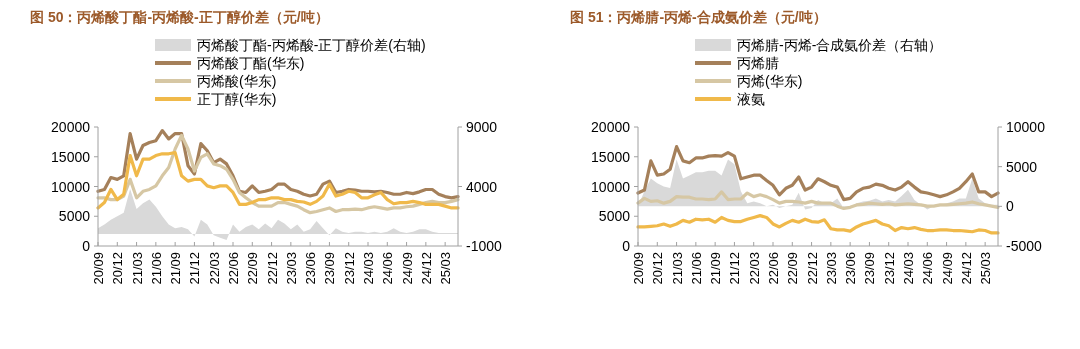 Image resolution: width=1080 pixels, height=349 pixels. I want to click on legend-label: 丙烯腈-丙烯-合成氨价差（右轴）, so click(840, 45).